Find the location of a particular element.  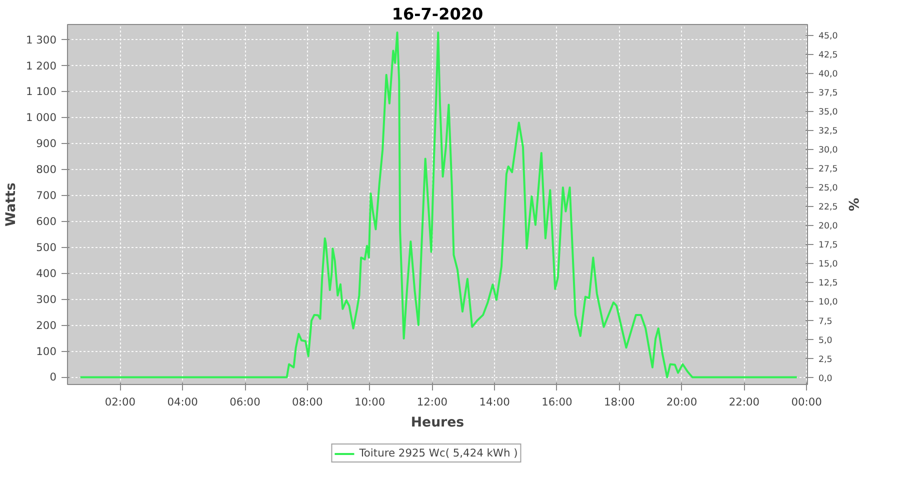

y-tick-label: 1 000 is located at coordinates (41, 117).